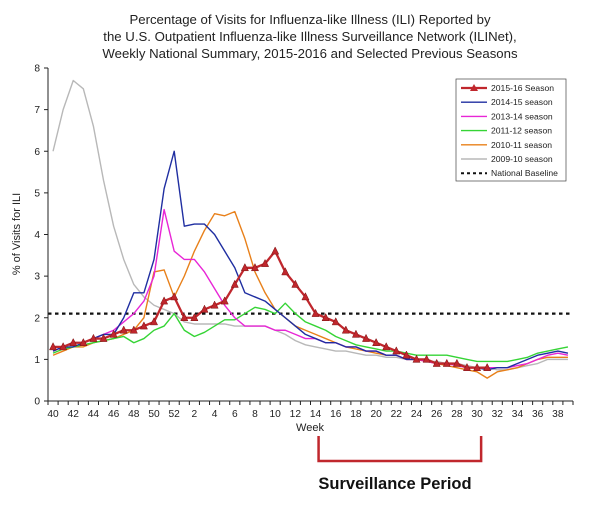  What do you see at coordinates (522, 88) in the screenshot?
I see `legend-label: 2015-16 Season` at bounding box center [522, 88].